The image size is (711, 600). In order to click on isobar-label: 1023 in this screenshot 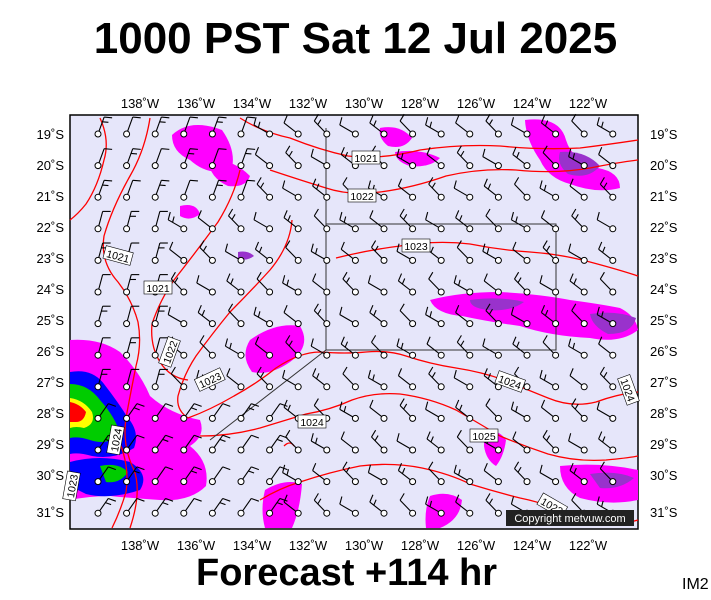, I will do `click(71, 486)`.